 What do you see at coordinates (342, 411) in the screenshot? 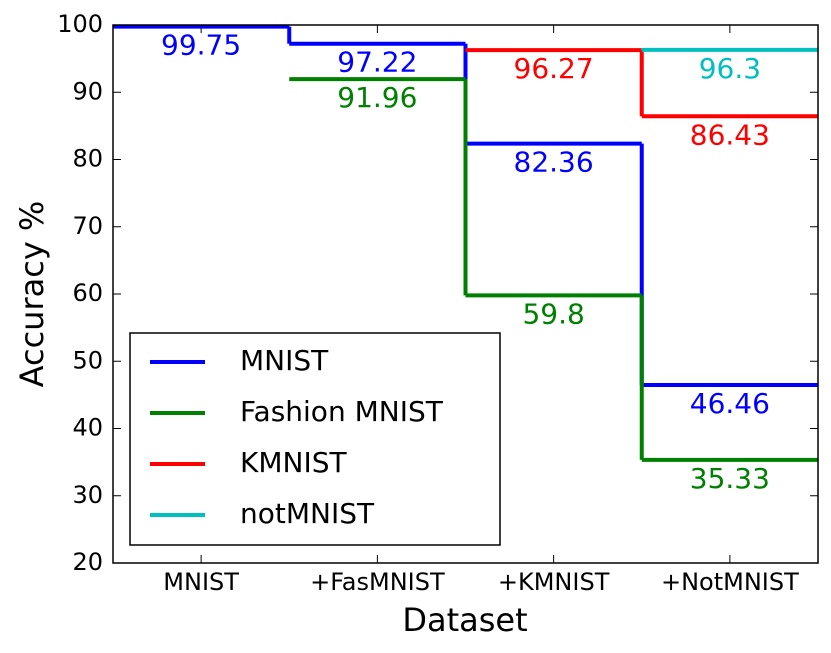
I see `legend-label: Fashion MNIST` at bounding box center [342, 411].